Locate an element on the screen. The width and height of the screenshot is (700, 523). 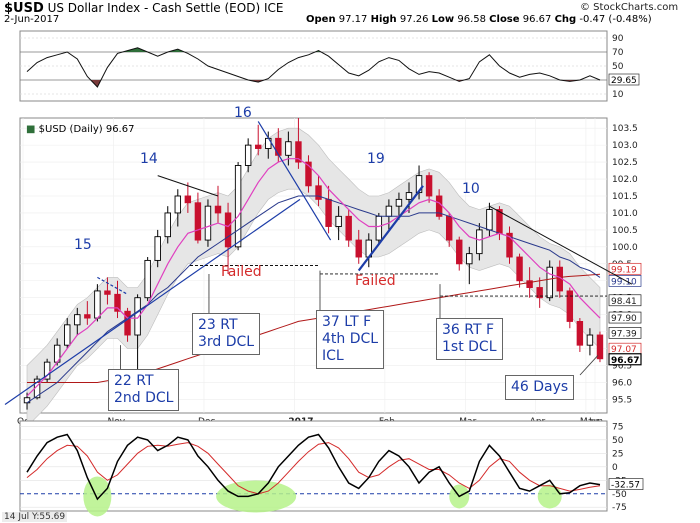
price-label: 97.39 is located at coordinates (624, 334).